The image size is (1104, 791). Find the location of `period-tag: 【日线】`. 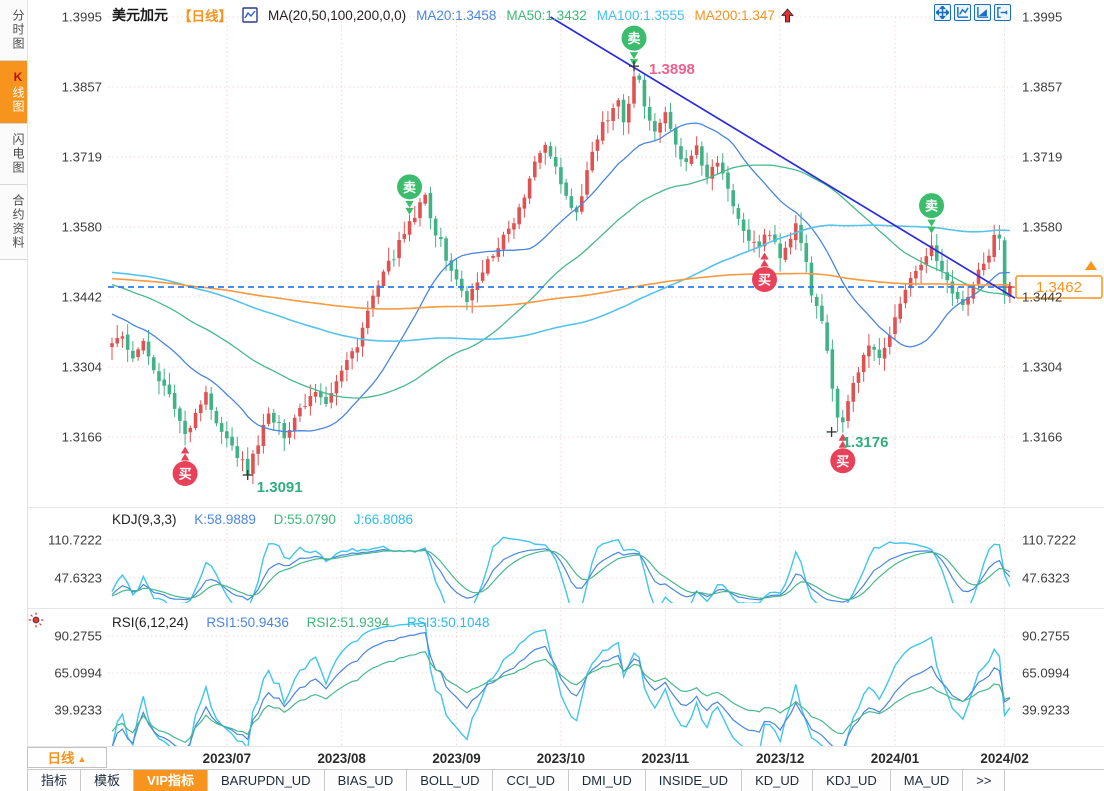

period-tag: 【日线】 is located at coordinates (205, 16).